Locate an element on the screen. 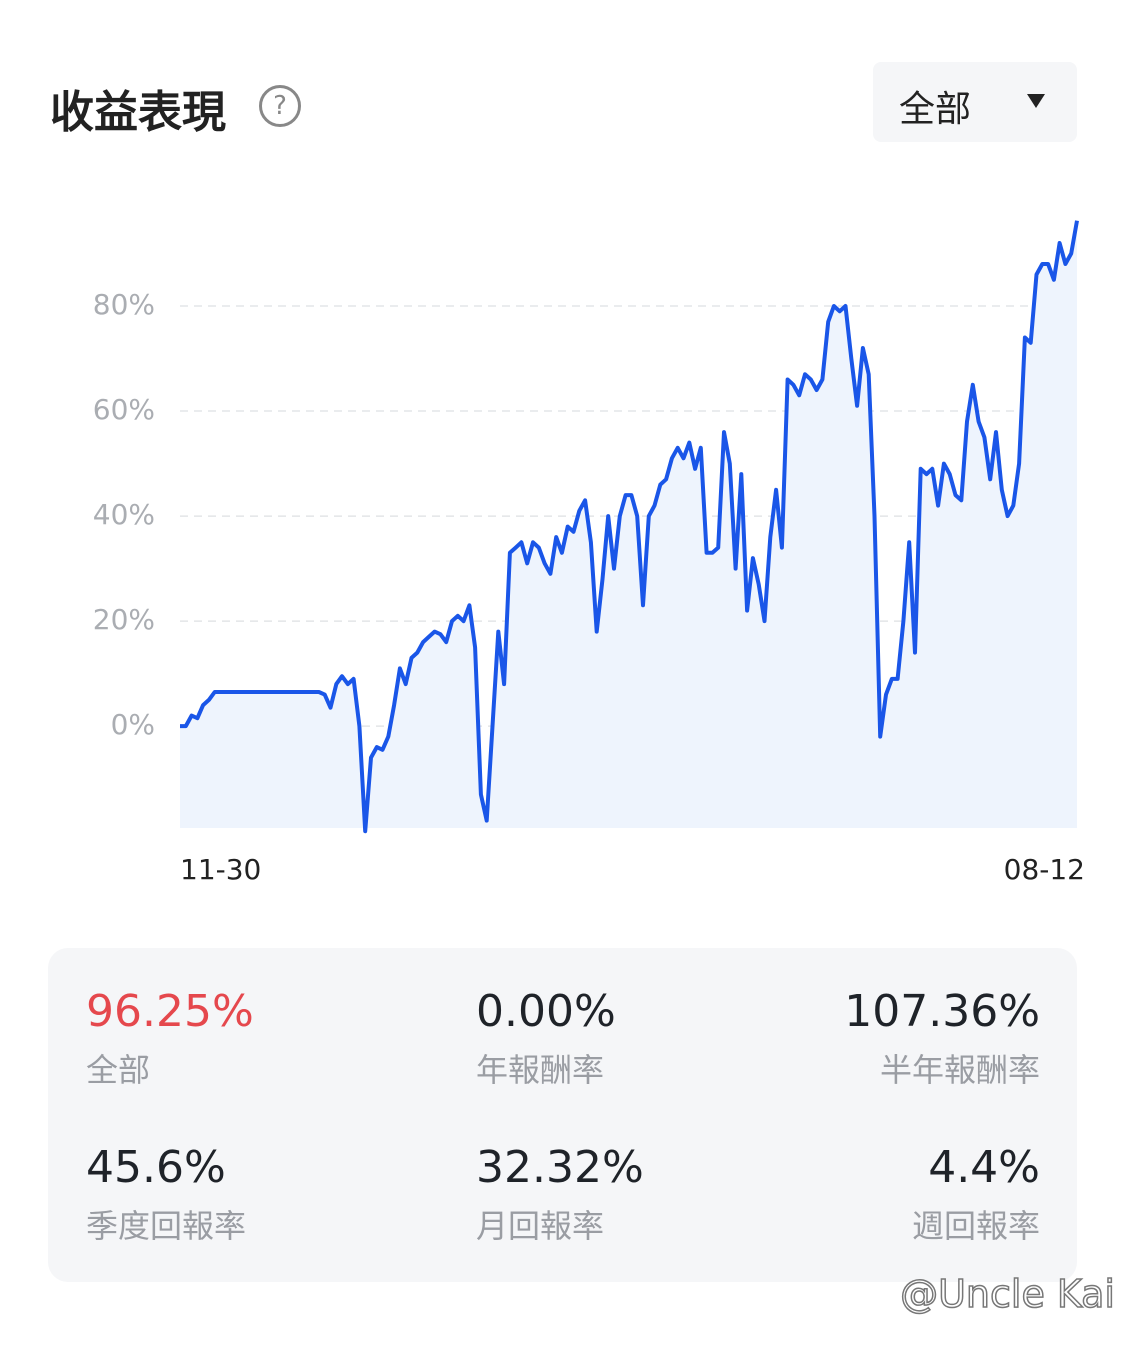 This screenshot has height=1352, width=1125. x-tick-label: 08-12 is located at coordinates (1044, 869).